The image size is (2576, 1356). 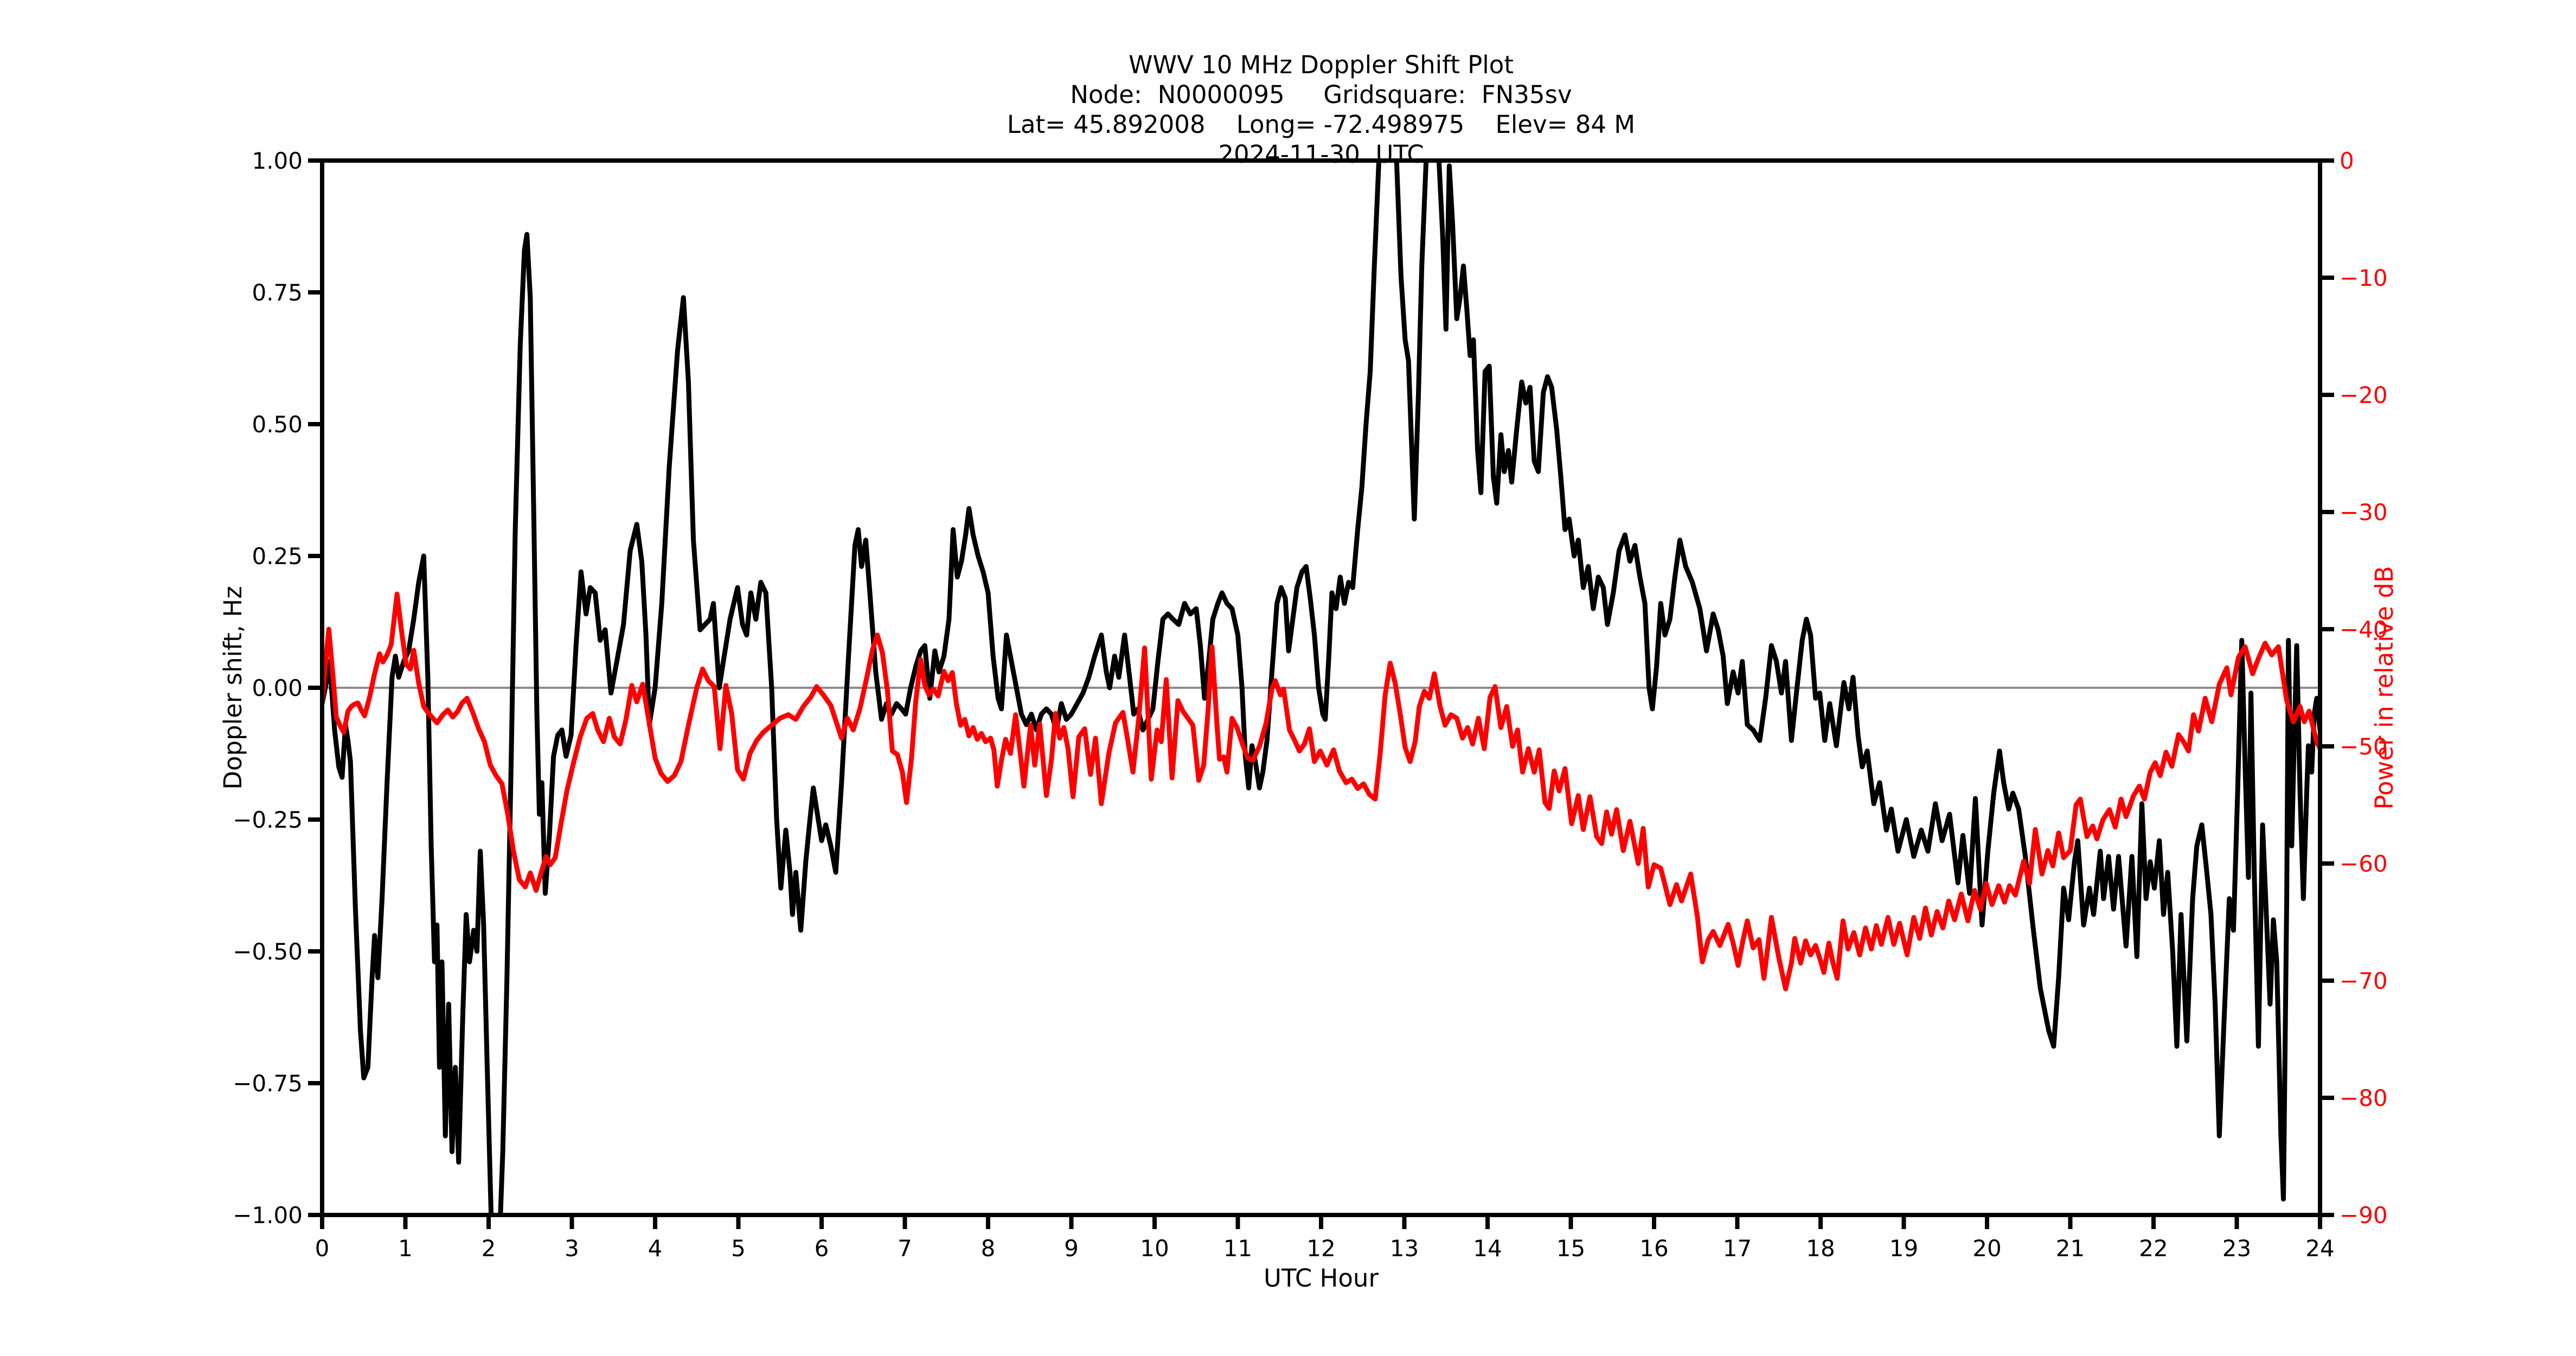 I want to click on y-axis-right-tick-label: −70, so click(x=2364, y=981).